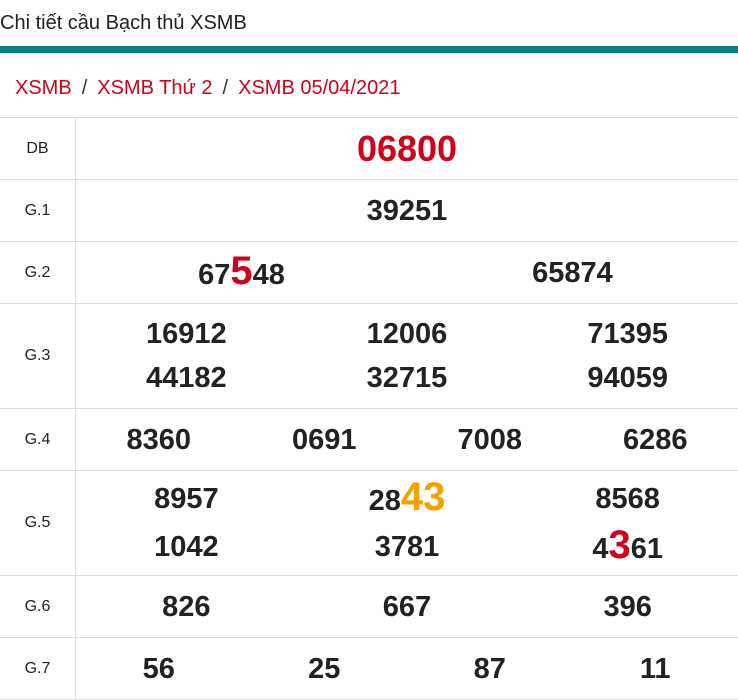 The image size is (738, 700). What do you see at coordinates (600, 549) in the screenshot?
I see `digits: 4` at bounding box center [600, 549].